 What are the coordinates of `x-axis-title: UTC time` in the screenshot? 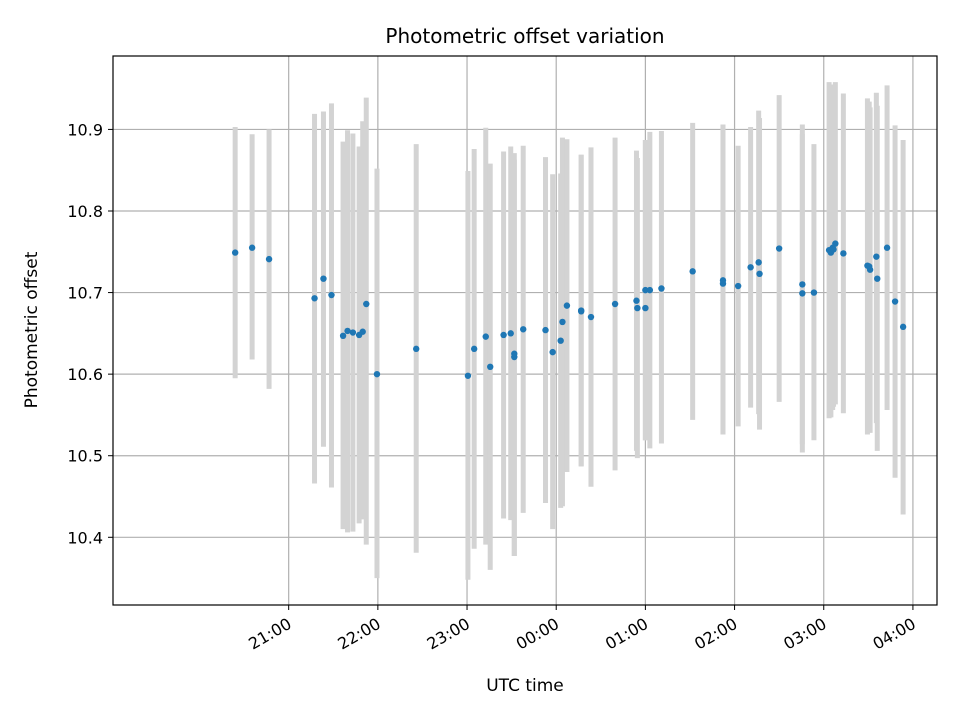 It's located at (525, 686).